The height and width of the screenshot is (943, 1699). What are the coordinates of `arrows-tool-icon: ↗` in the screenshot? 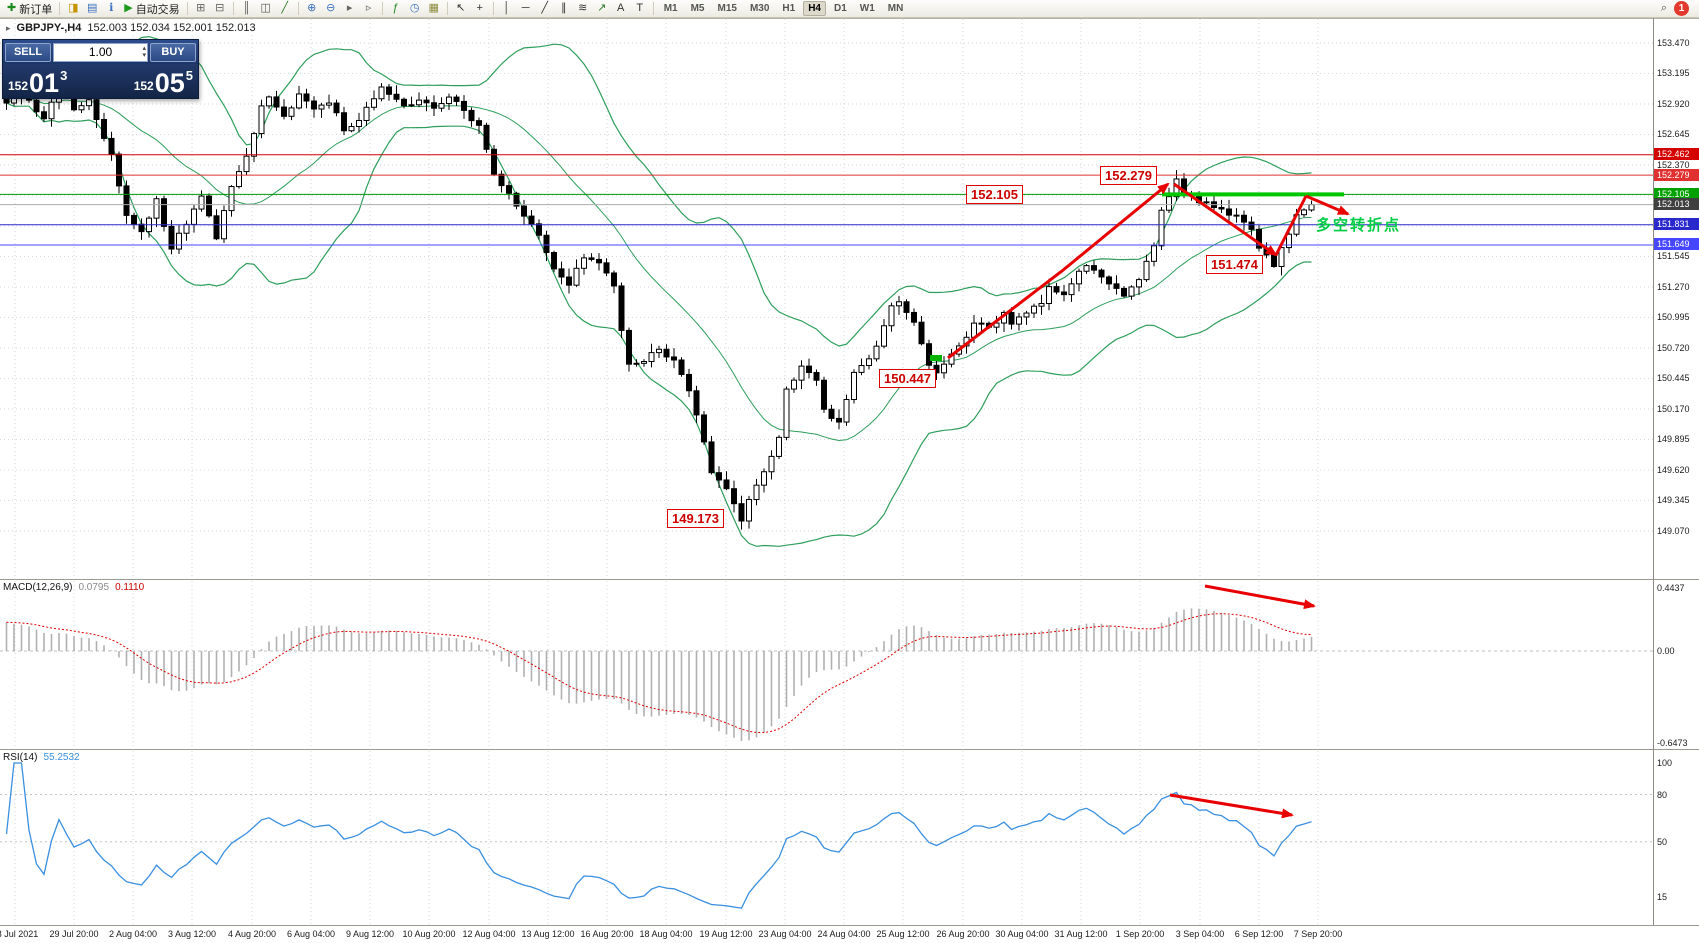 It's located at (602, 8).